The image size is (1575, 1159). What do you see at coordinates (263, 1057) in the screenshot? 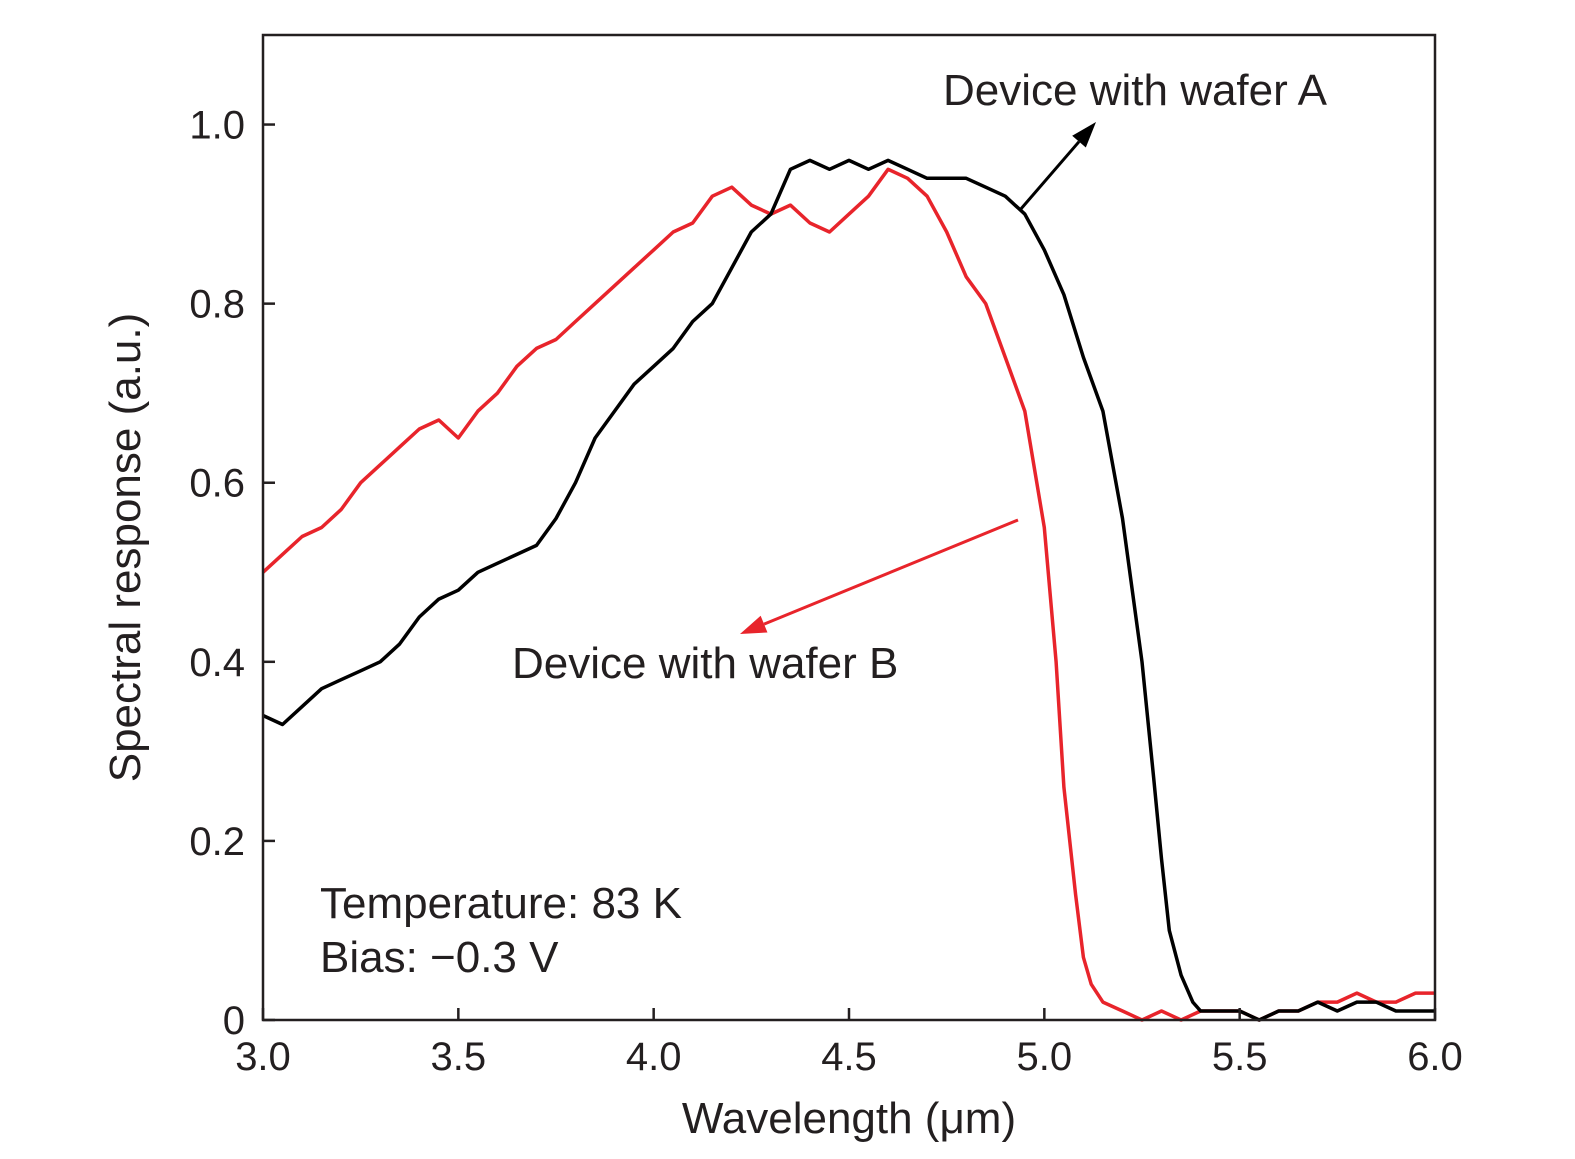
I see `x-tick-label: 3.0` at bounding box center [263, 1057].